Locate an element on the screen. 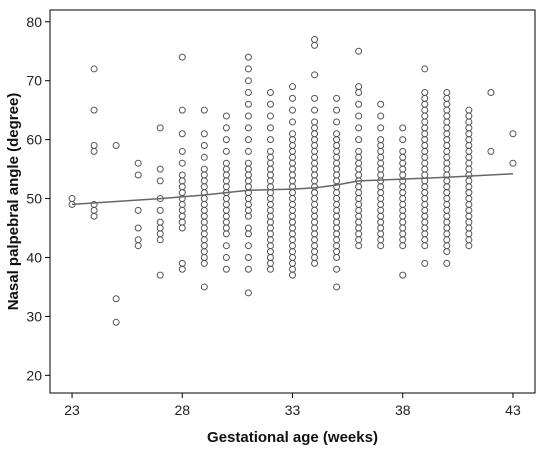 The width and height of the screenshot is (550, 450). x-tick-label: 23 is located at coordinates (72, 410).